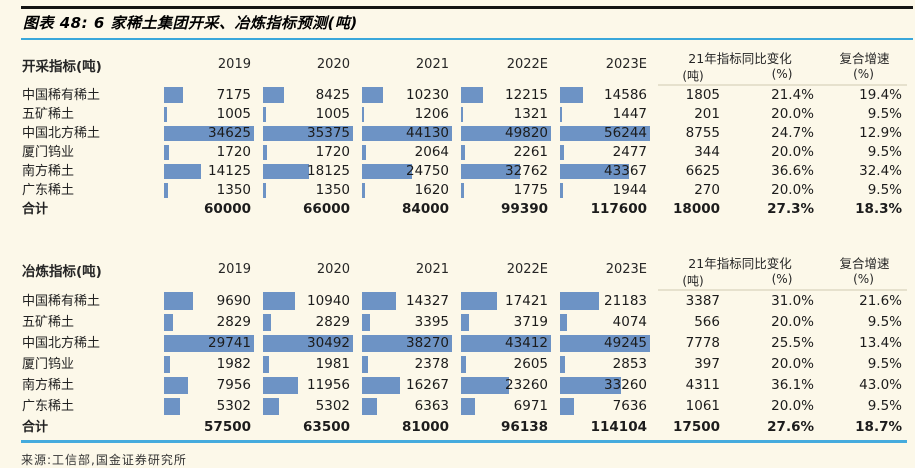 This screenshot has height=468, width=915. What do you see at coordinates (229, 171) in the screenshot?
I see `cell-value: 14125` at bounding box center [229, 171].